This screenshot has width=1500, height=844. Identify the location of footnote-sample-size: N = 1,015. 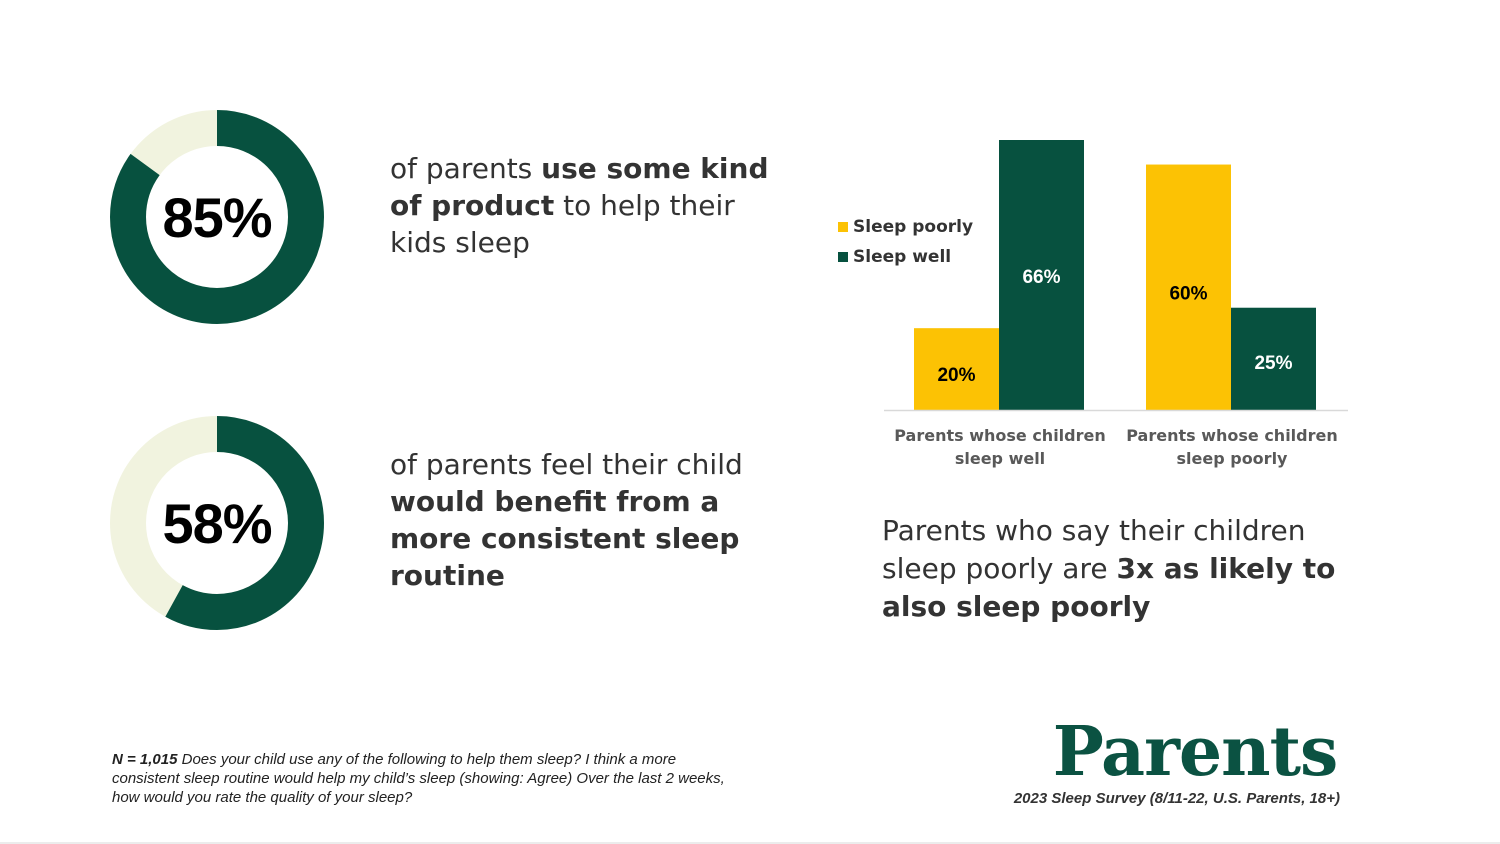
(145, 759).